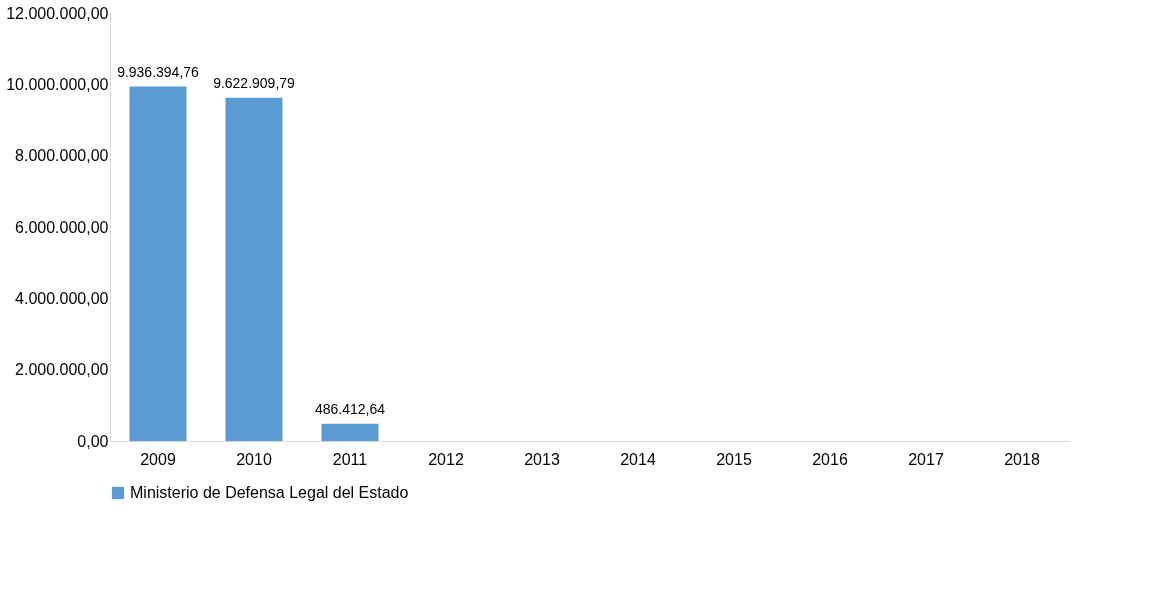  I want to click on y-tick-label: 10.000.000,00, so click(57, 84).